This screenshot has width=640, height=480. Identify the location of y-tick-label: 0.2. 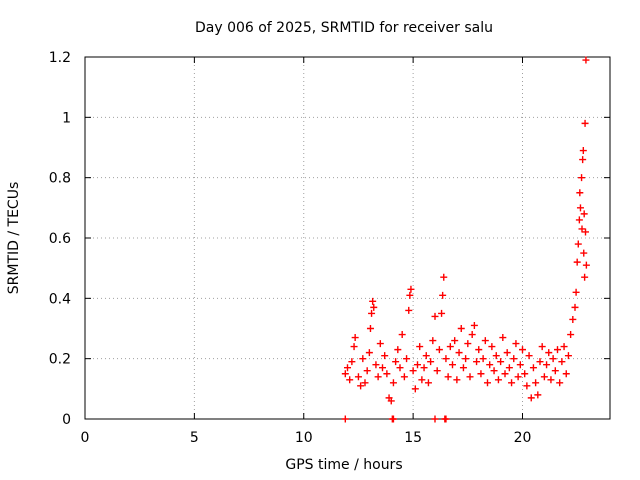
(60, 360).